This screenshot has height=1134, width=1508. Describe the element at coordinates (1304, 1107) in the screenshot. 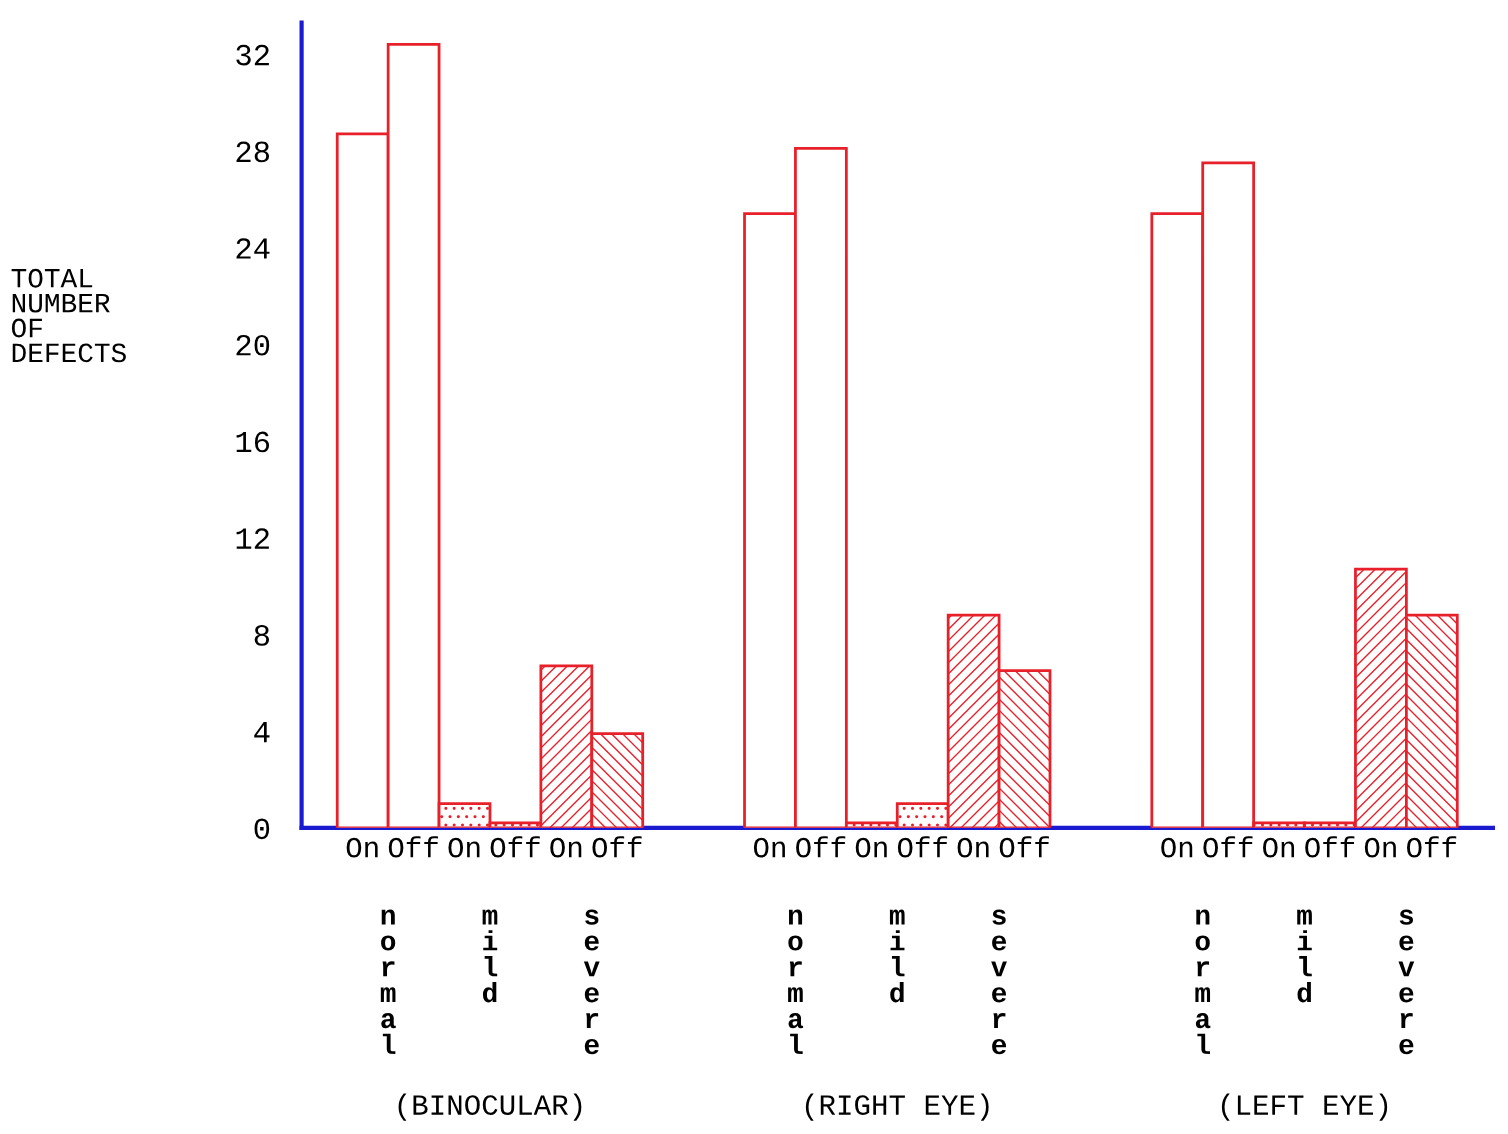

I see `text: (LEFT EYE)` at that location.